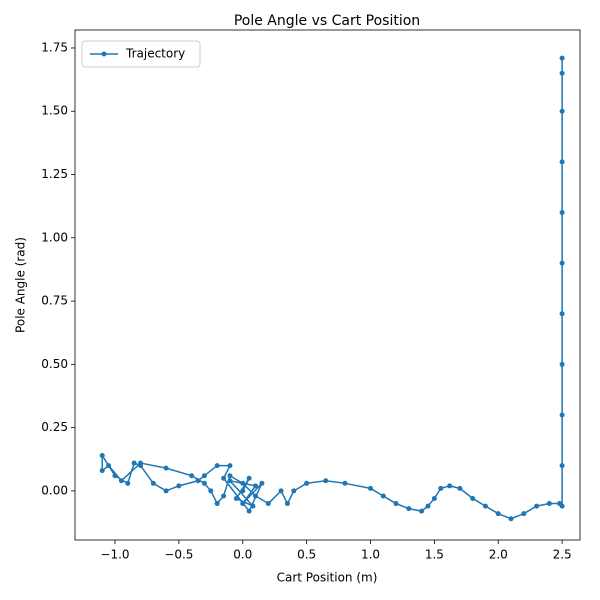 Image resolution: width=600 pixels, height=600 pixels. Describe the element at coordinates (54, 111) in the screenshot. I see `y-tick-label: 1.50` at that location.